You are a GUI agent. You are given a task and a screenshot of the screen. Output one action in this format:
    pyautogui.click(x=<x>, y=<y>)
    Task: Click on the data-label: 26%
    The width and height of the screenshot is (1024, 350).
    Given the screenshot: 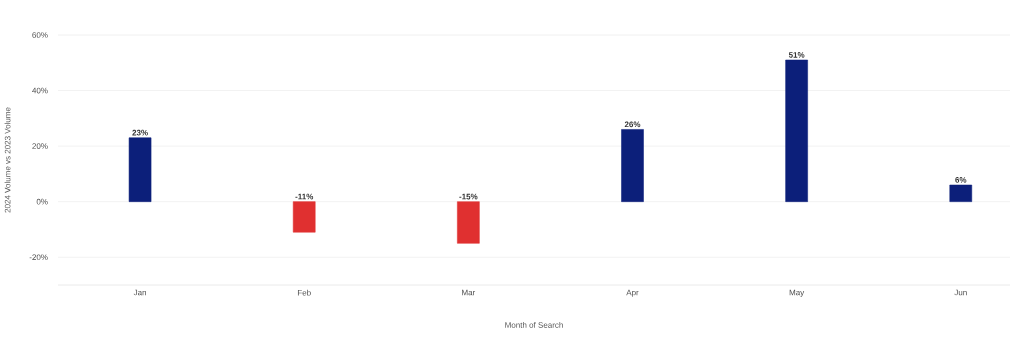 What is the action you would take?
    pyautogui.click(x=632, y=124)
    